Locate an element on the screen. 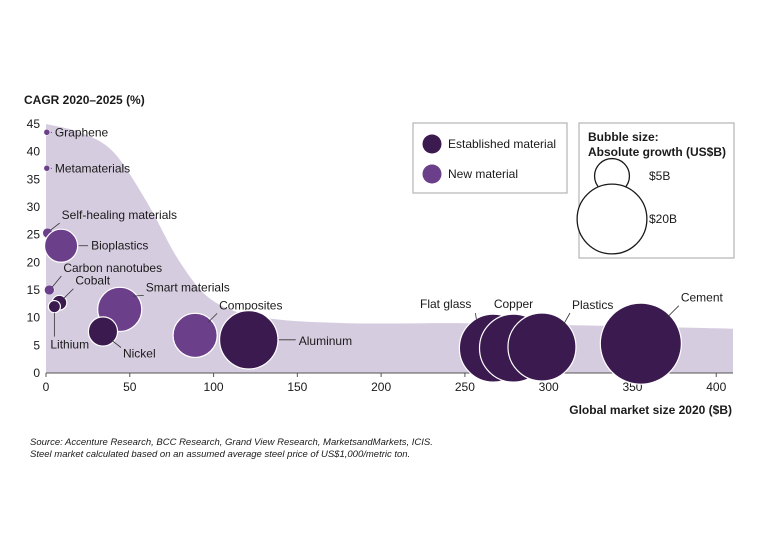 This screenshot has width=760, height=540. y-tick-label: 10 is located at coordinates (34, 318).